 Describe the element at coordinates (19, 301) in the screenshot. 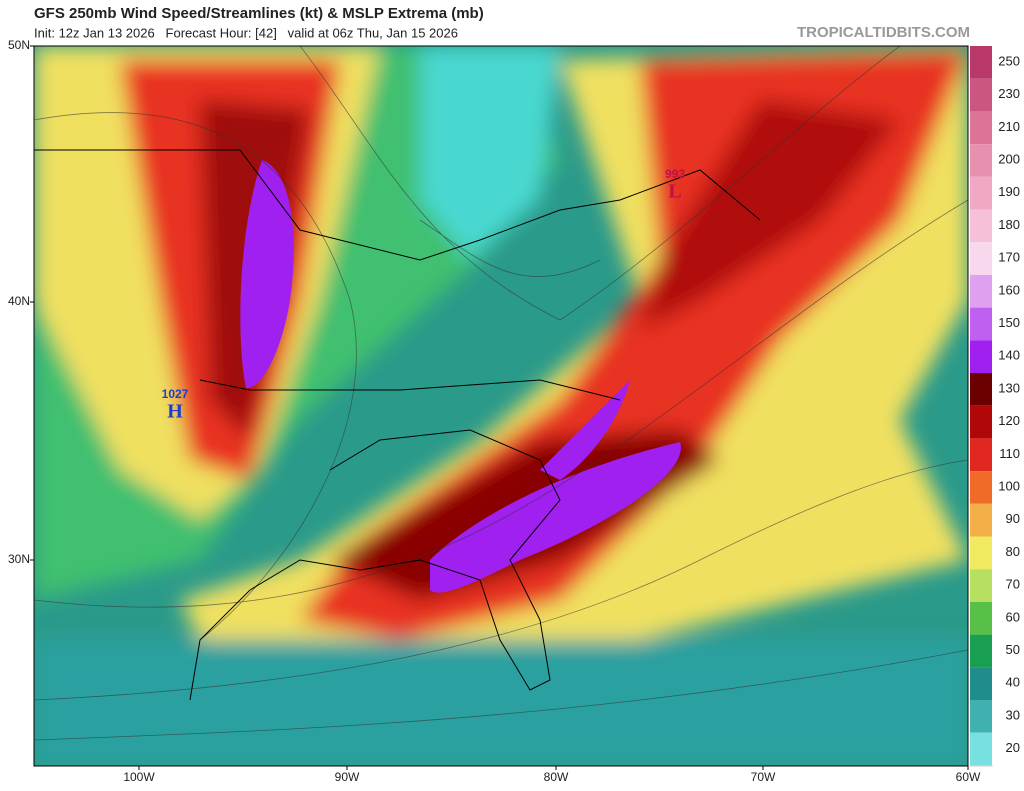

I see `latitude-label: 40N` at that location.